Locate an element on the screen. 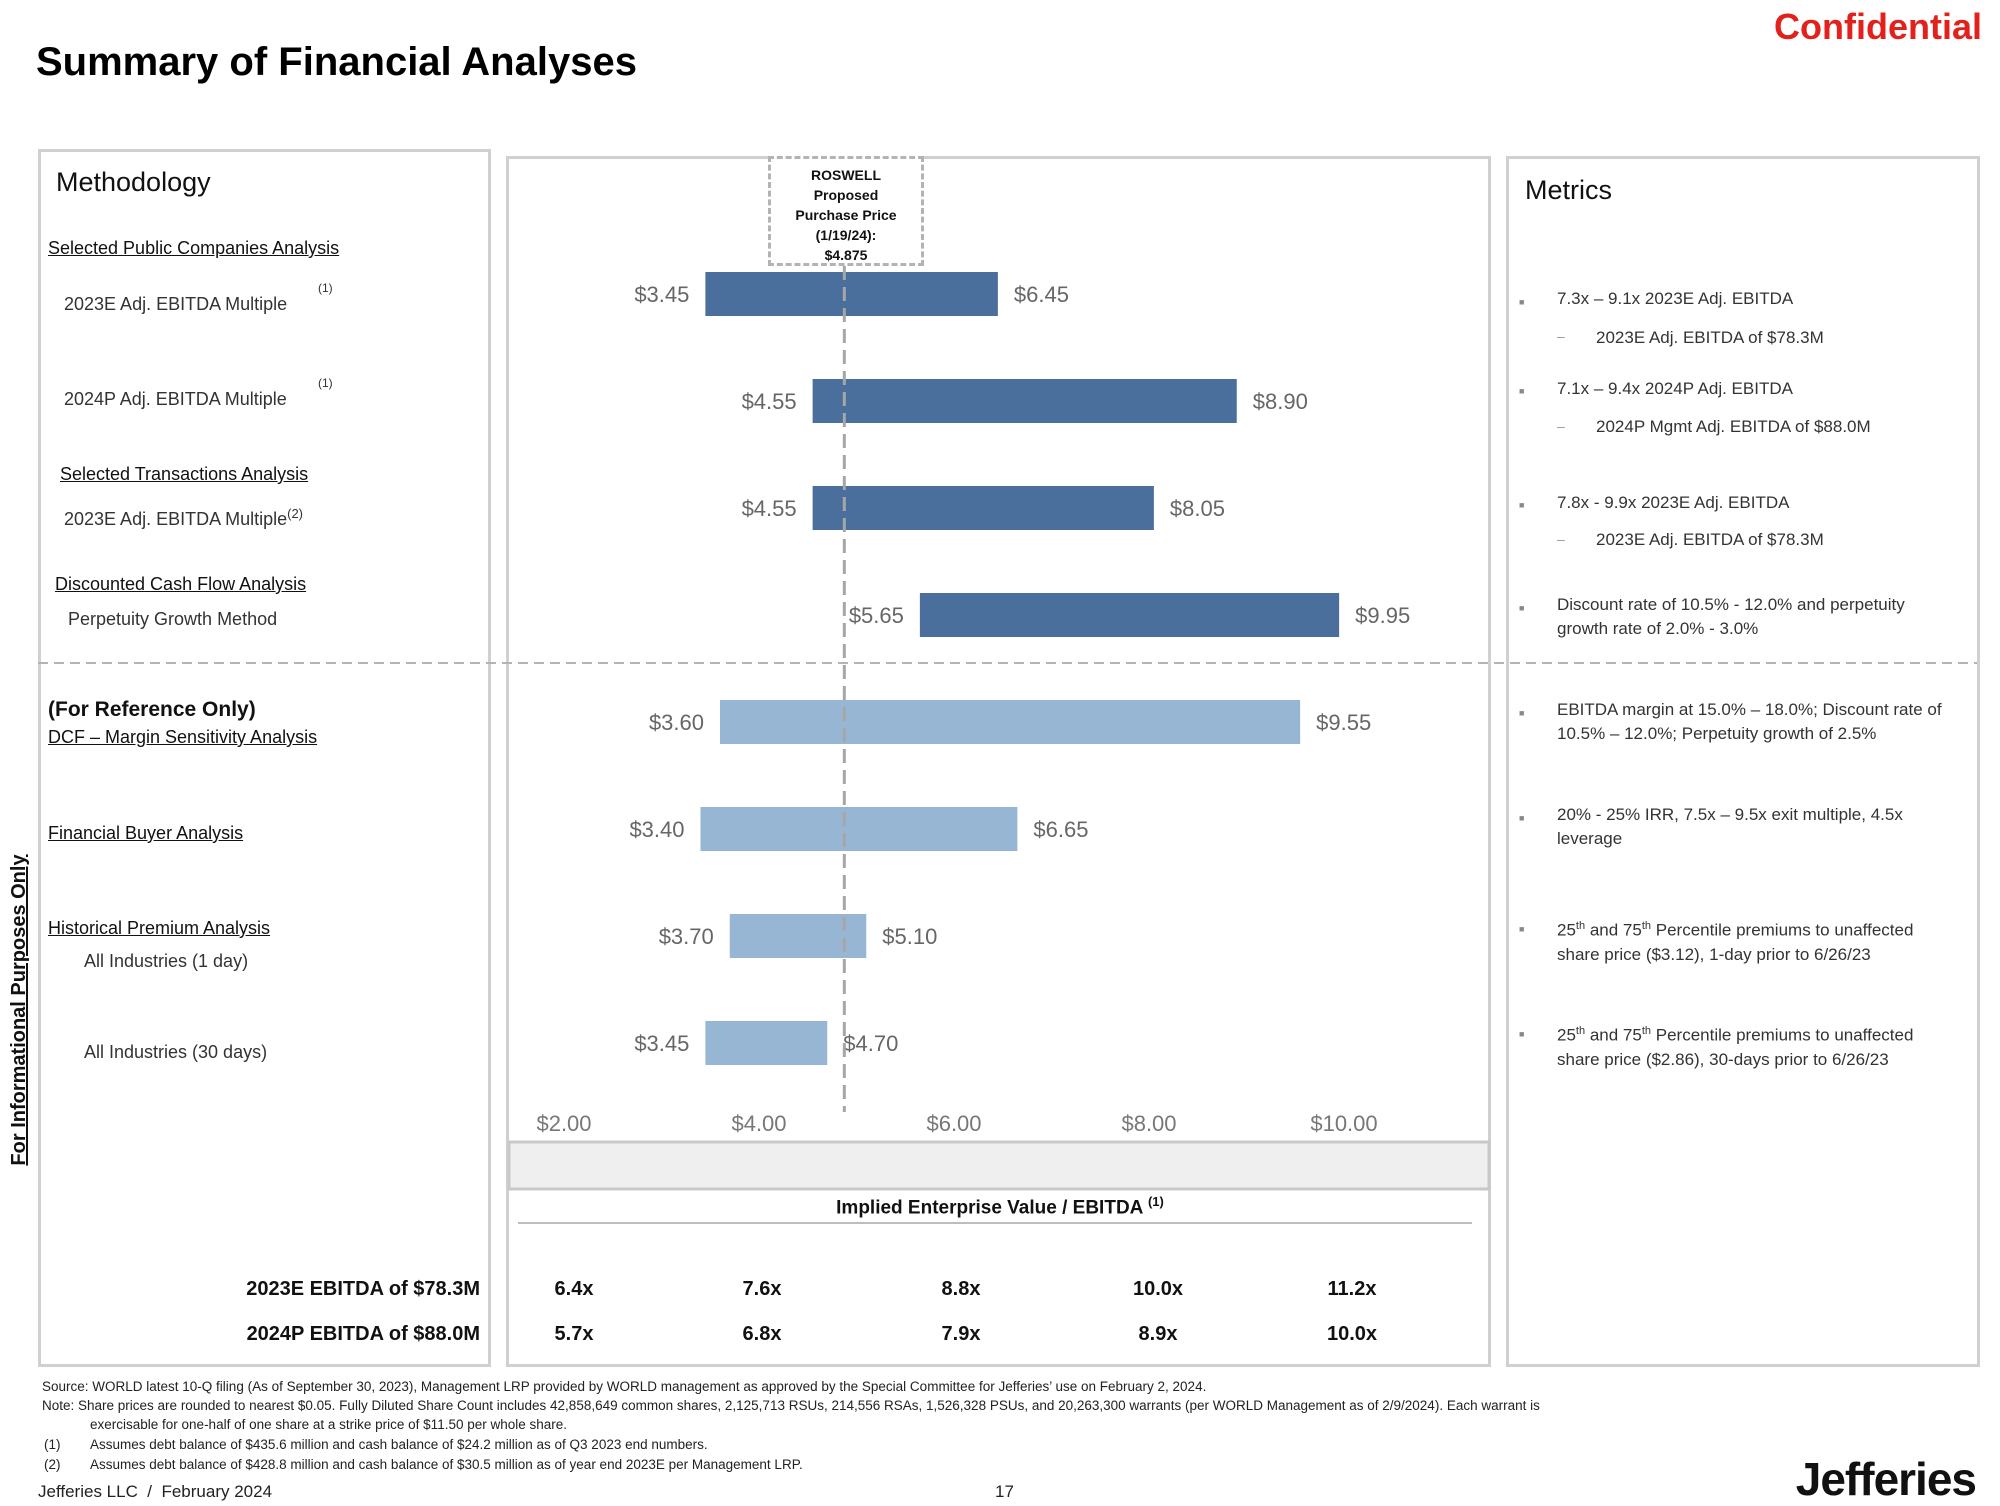  all-industries-1-label: All Industries (1 day) is located at coordinates (166, 961).